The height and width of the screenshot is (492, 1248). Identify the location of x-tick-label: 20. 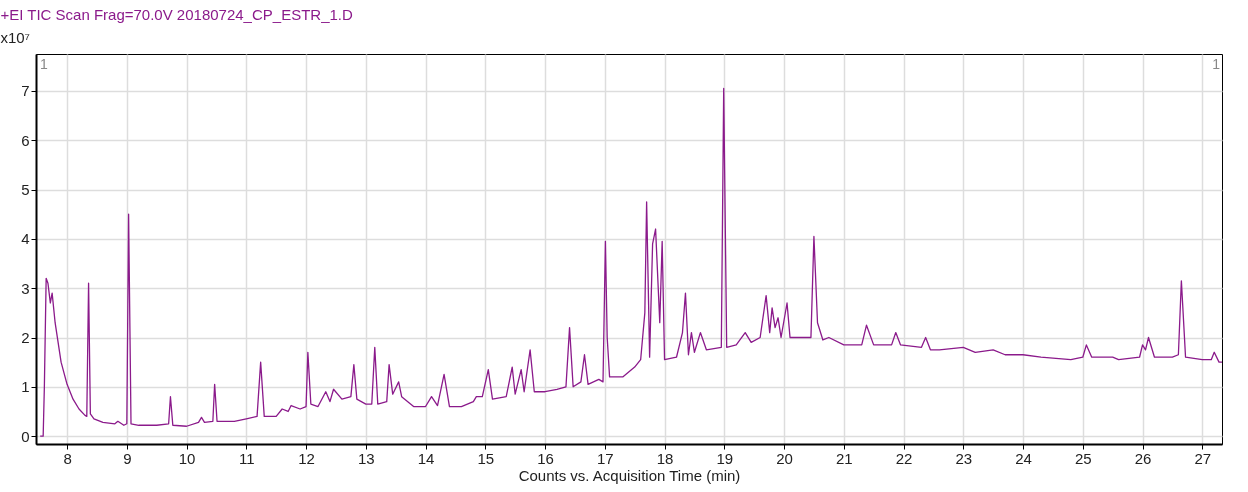
(784, 458).